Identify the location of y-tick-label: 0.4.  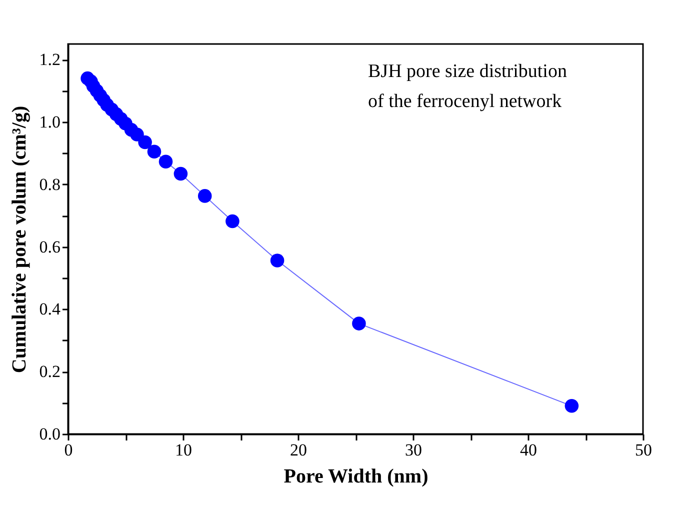
(50, 309).